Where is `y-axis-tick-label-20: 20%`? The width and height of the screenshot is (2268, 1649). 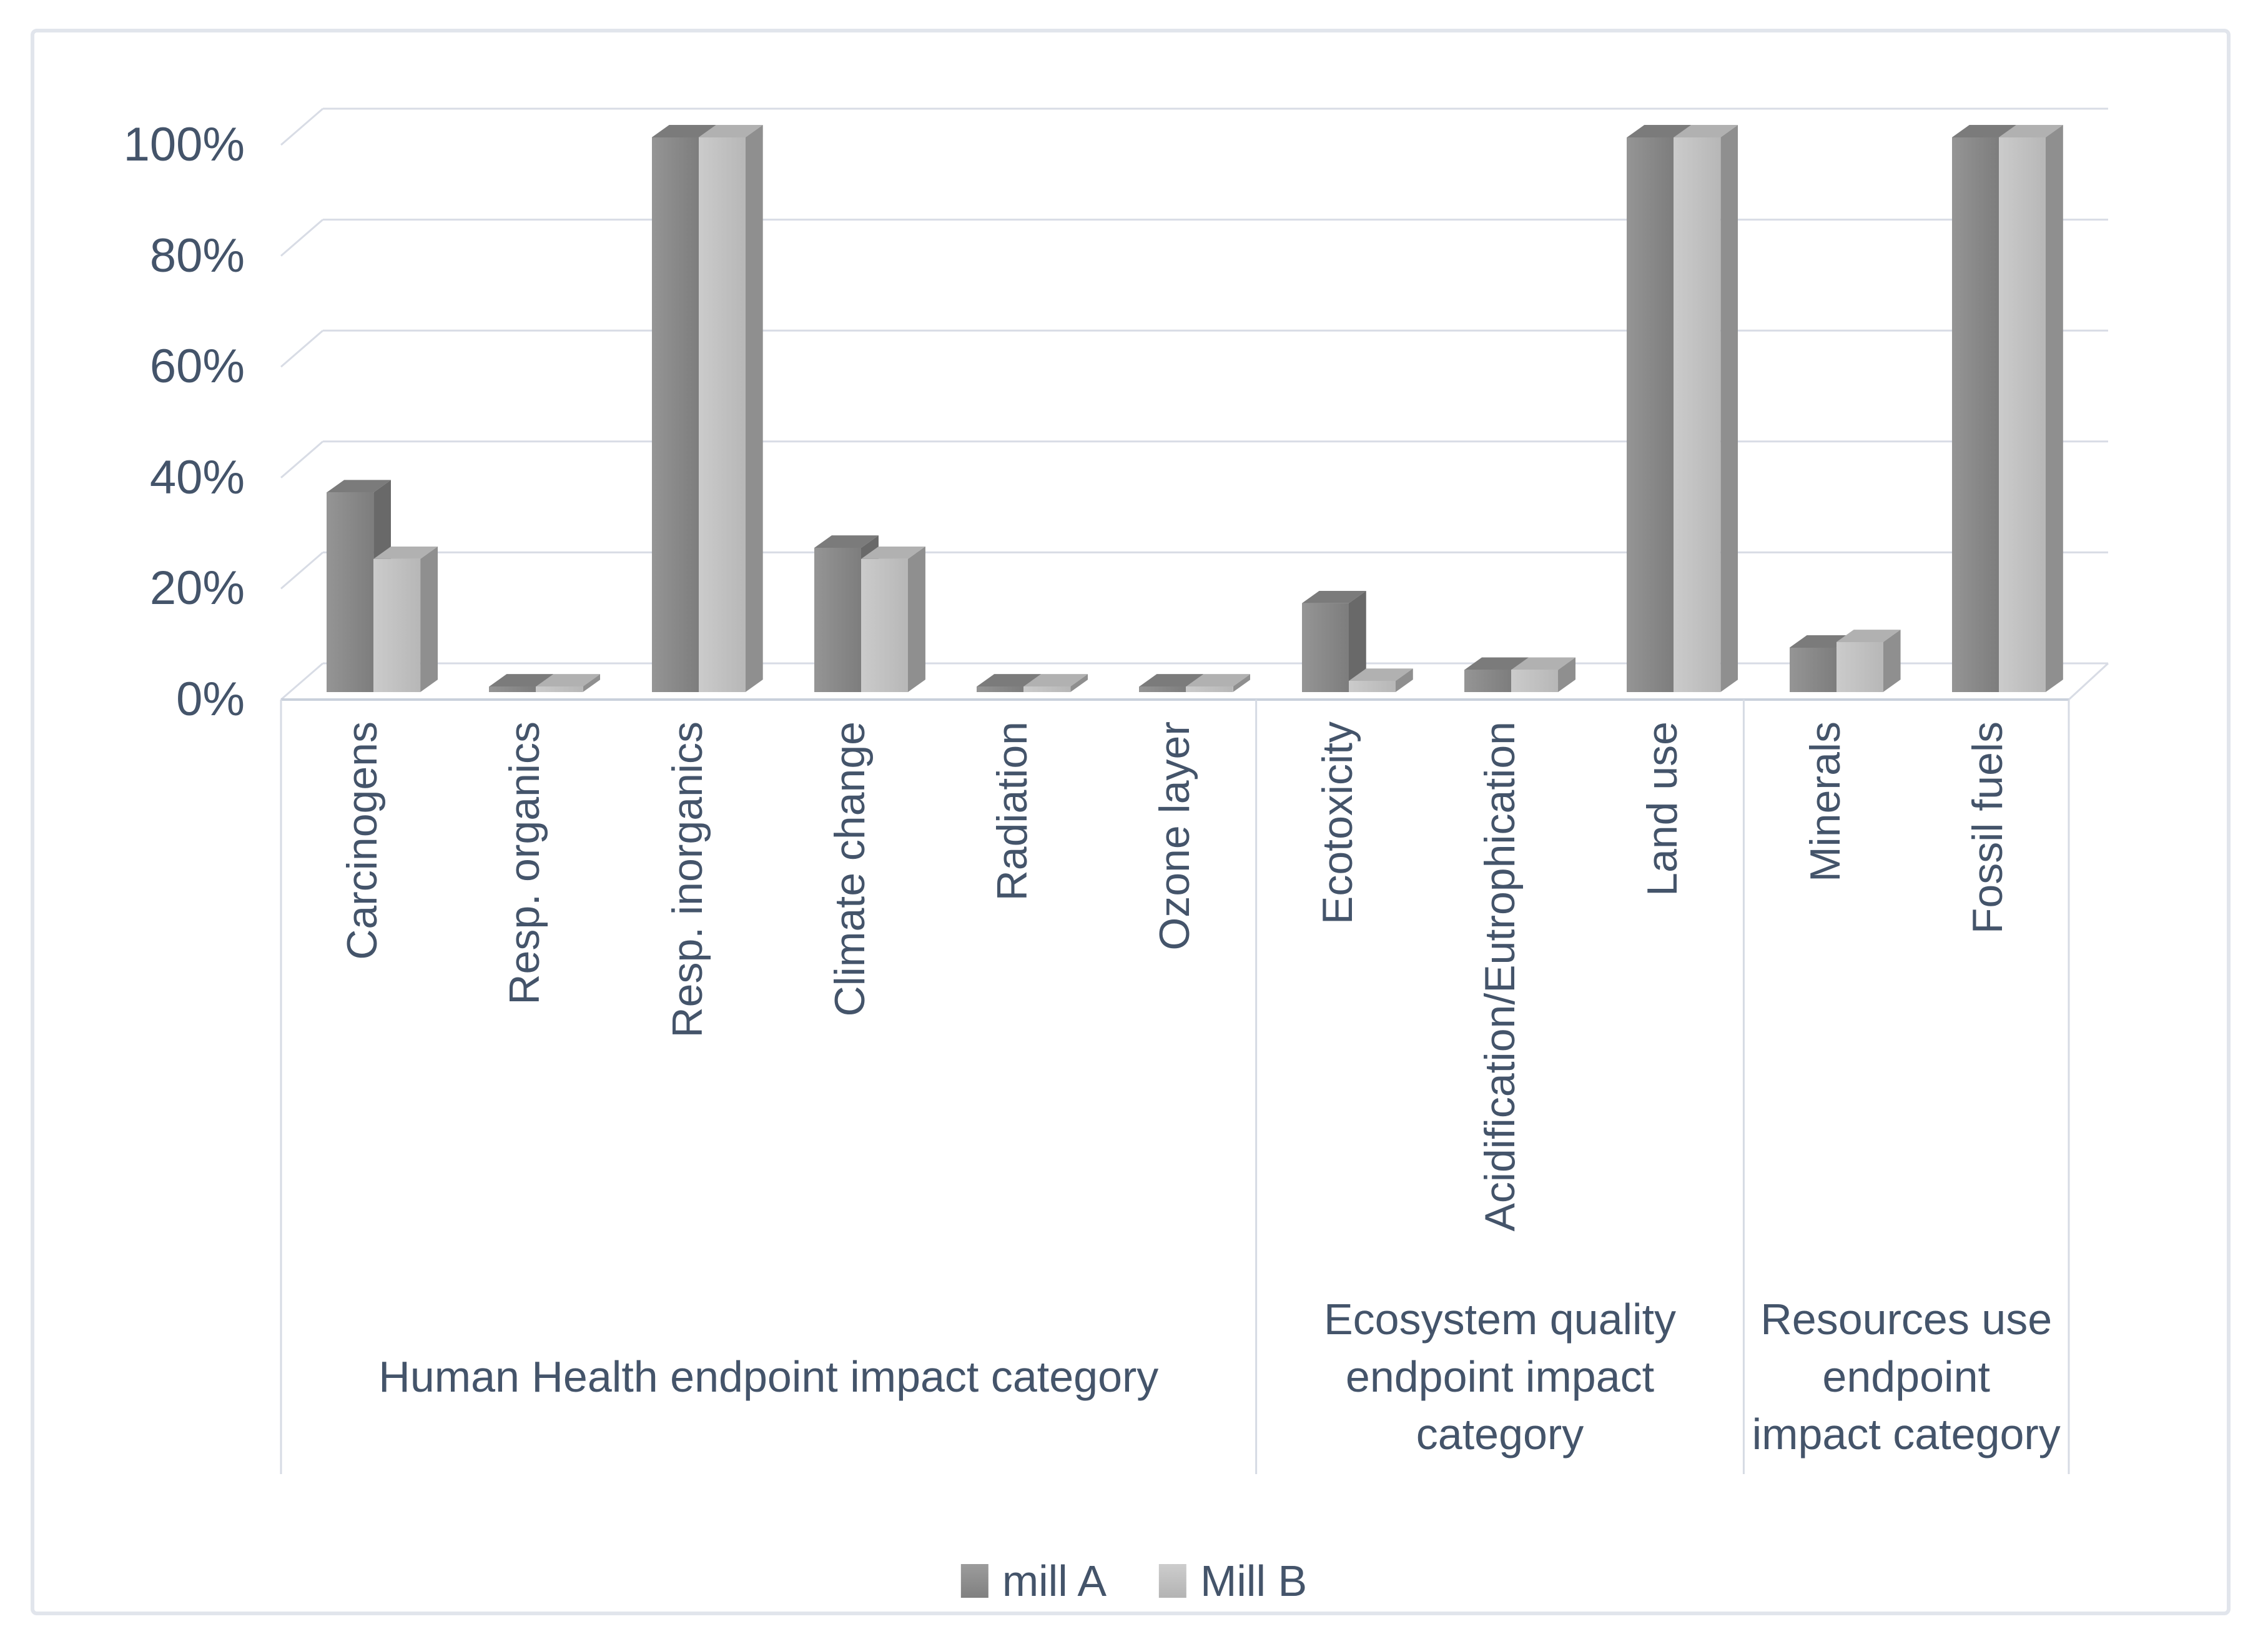
y-axis-tick-label-20: 20% is located at coordinates (197, 589).